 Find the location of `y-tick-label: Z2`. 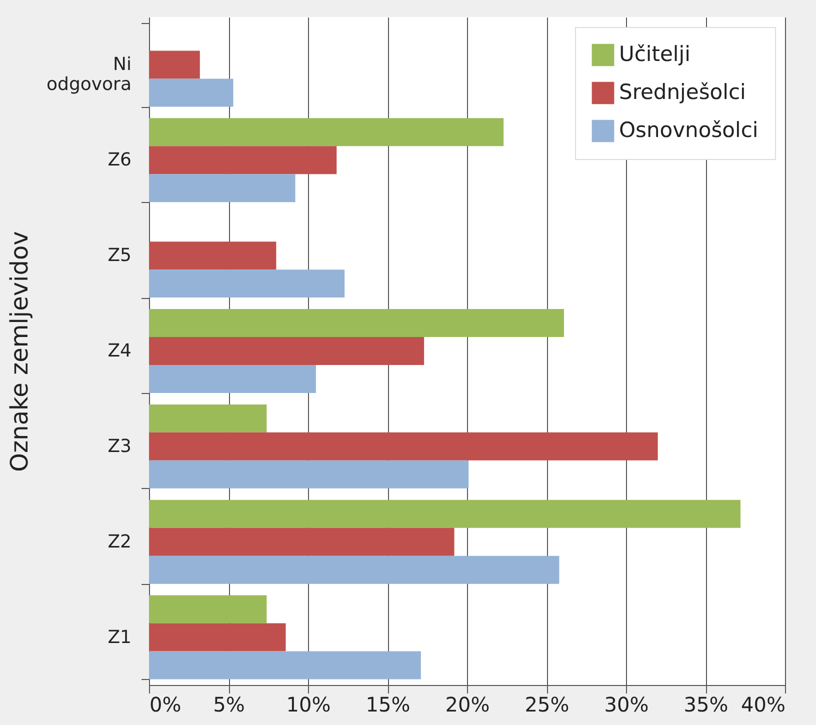

y-tick-label: Z2 is located at coordinates (120, 541).